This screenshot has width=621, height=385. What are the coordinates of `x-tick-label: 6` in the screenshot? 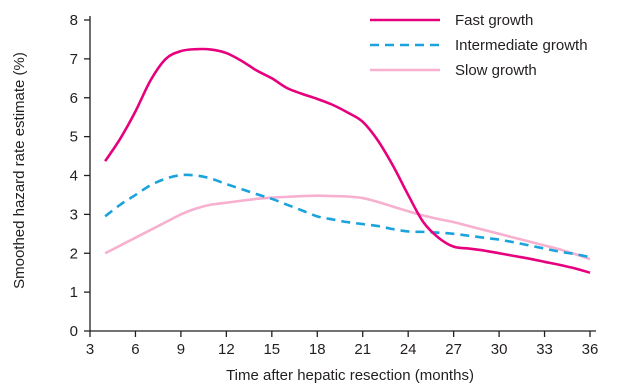 It's located at (135, 349).